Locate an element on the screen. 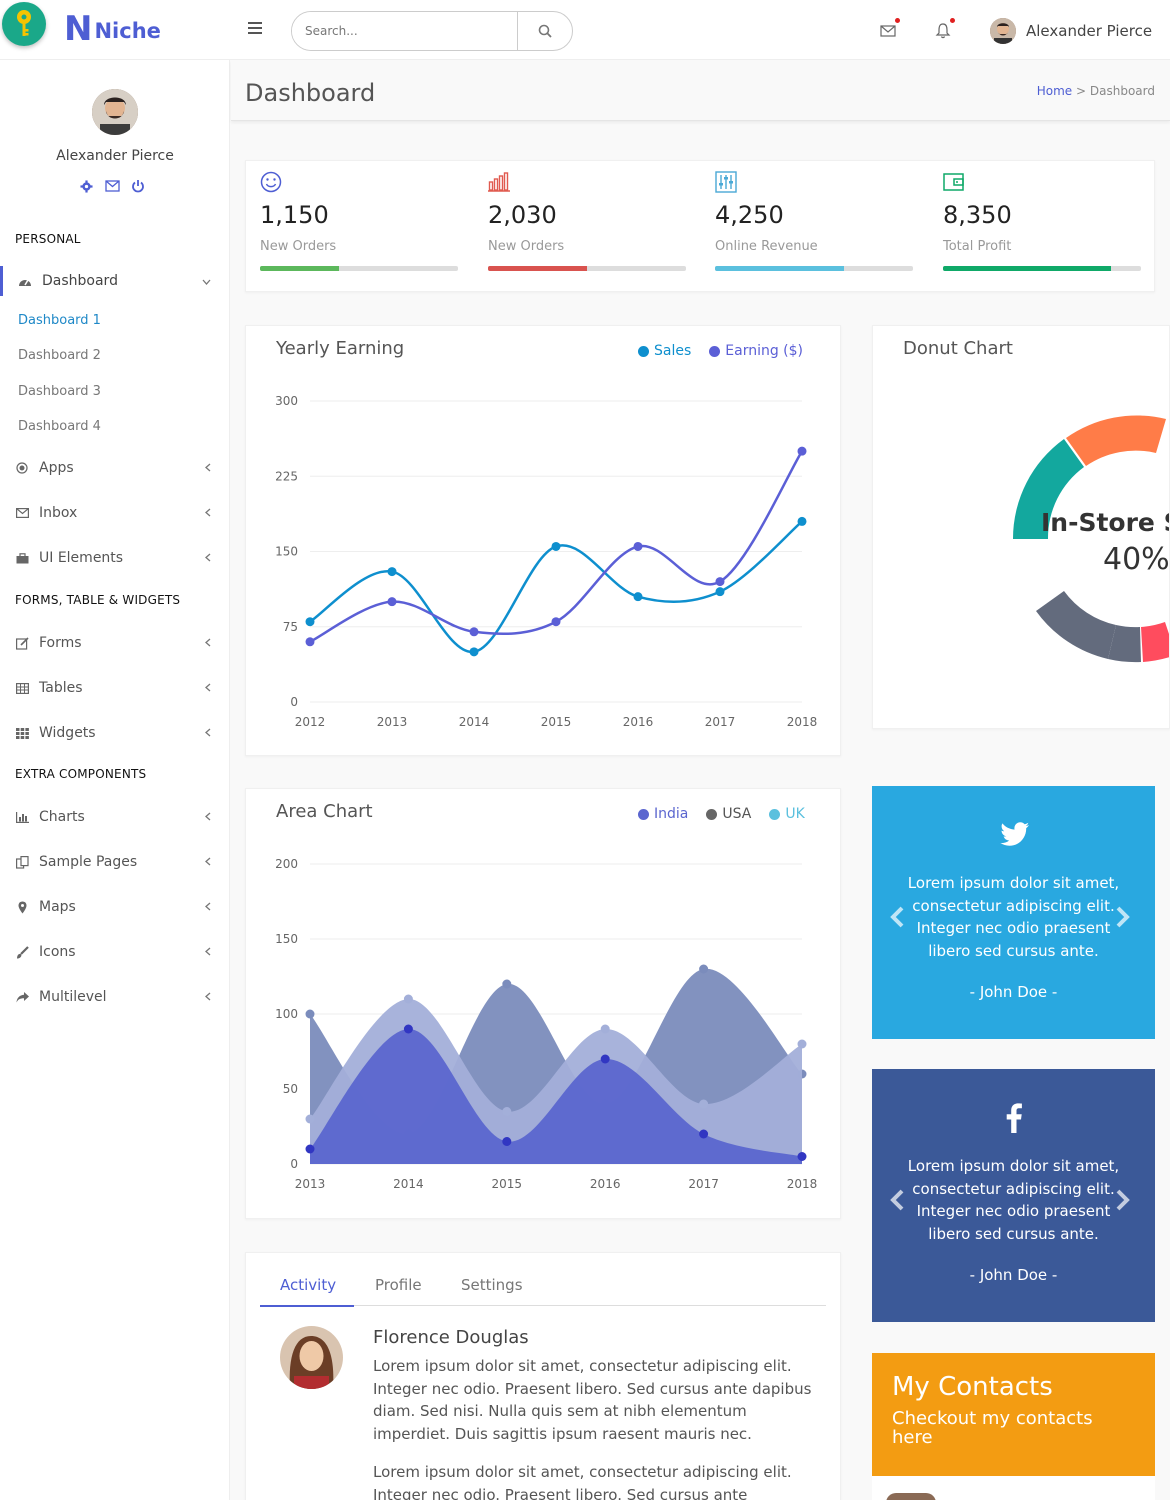 This screenshot has height=1500, width=1170. tab-settings: Settings is located at coordinates (492, 1285).